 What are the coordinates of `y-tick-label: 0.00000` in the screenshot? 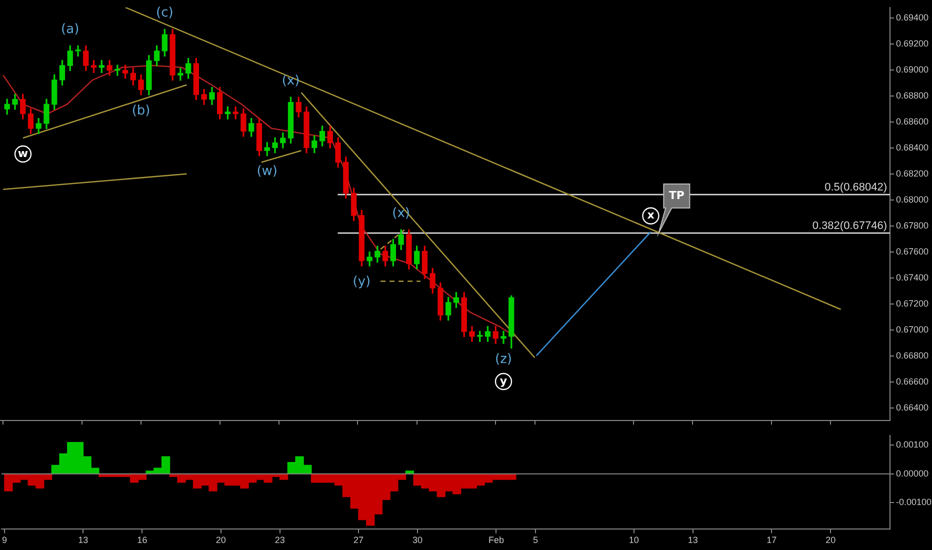 It's located at (912, 473).